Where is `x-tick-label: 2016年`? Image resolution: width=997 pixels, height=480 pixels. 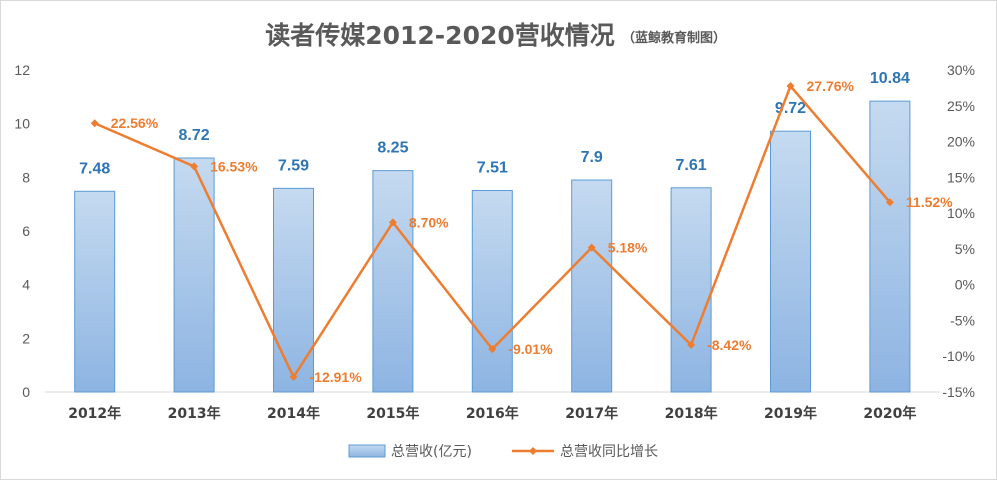 x-tick-label: 2016年 is located at coordinates (492, 413).